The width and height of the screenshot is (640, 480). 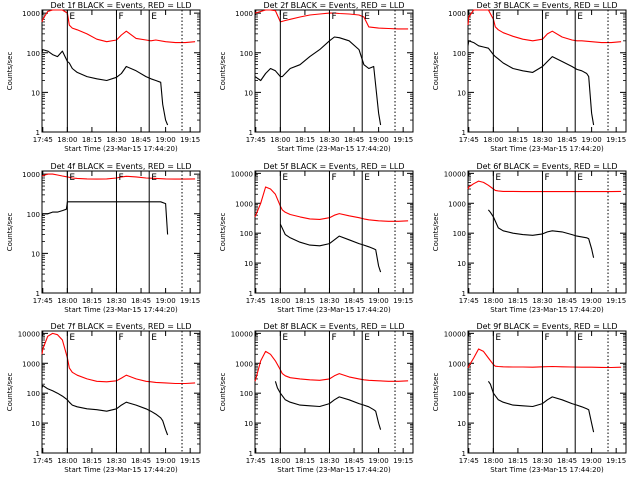 I want to click on panel-title: Det 4f BLACK = Events, RED = LLD, so click(x=120, y=166).